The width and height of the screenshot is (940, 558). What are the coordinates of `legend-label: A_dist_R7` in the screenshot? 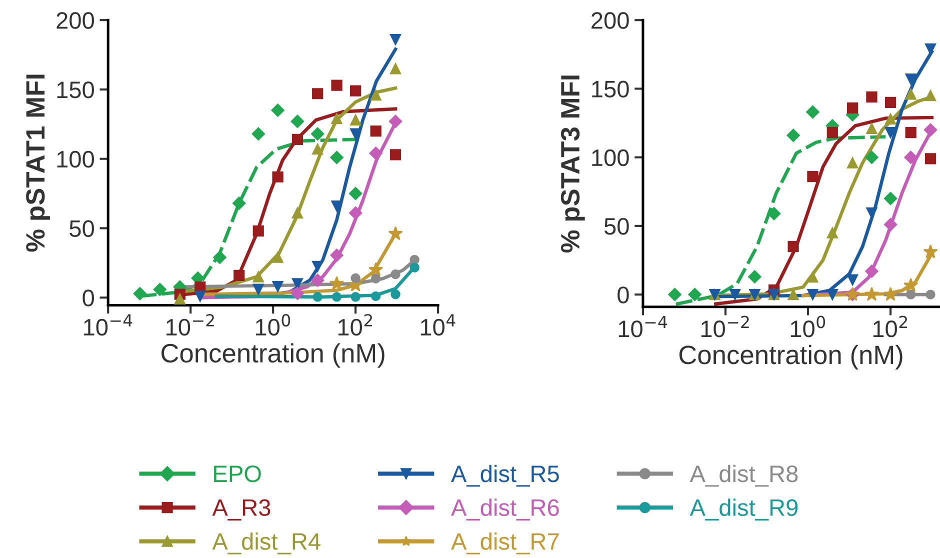 It's located at (505, 543).